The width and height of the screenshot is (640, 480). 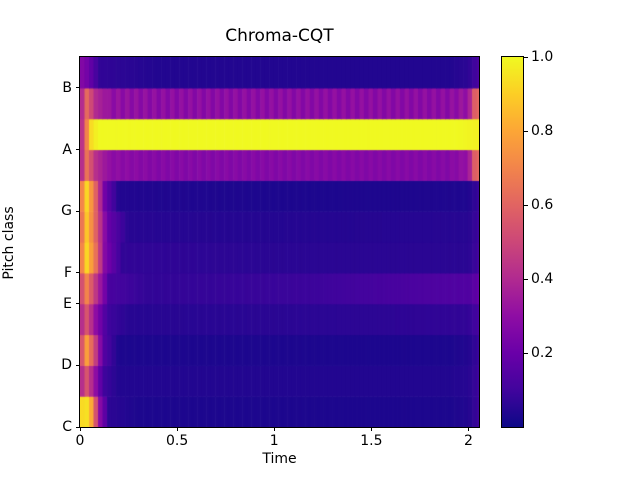 I want to click on y-tick-label: B, so click(x=67, y=87).